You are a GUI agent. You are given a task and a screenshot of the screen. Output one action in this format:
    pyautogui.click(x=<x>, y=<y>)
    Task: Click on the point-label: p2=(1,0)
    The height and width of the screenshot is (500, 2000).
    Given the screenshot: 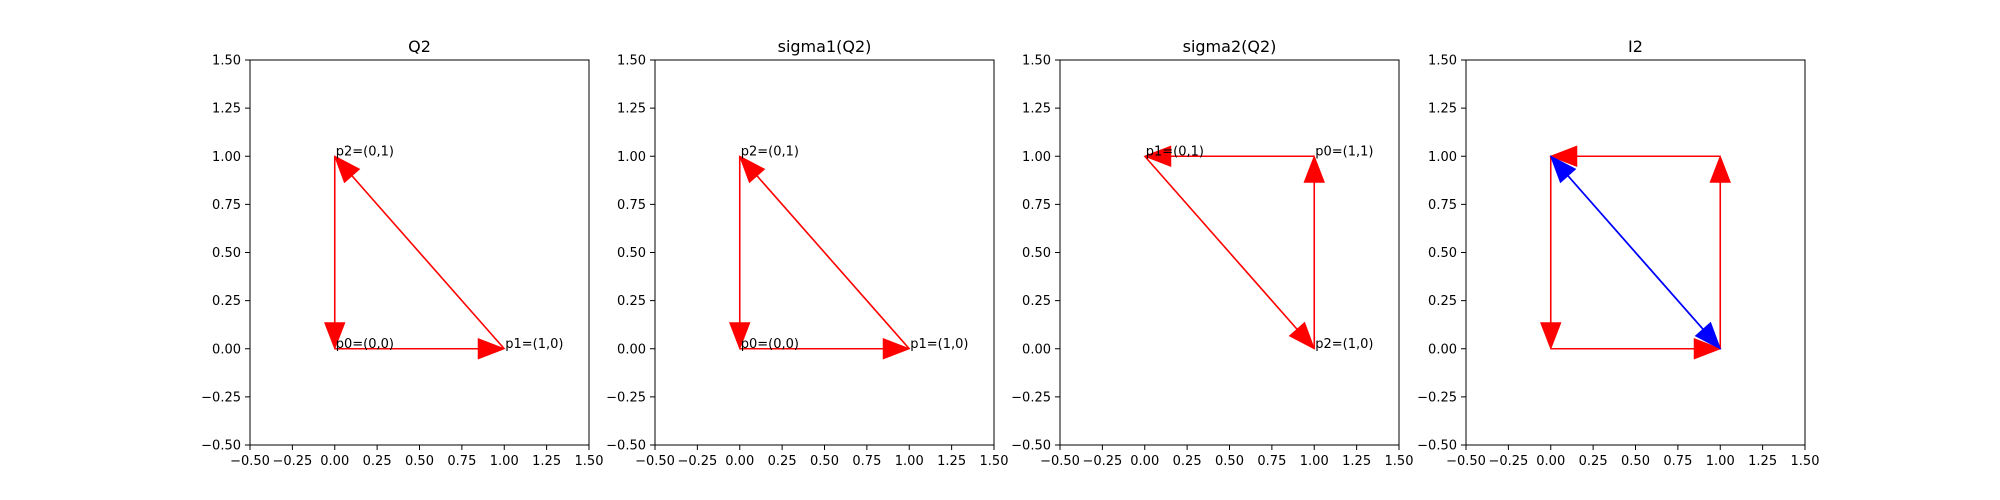 What is the action you would take?
    pyautogui.click(x=1344, y=344)
    